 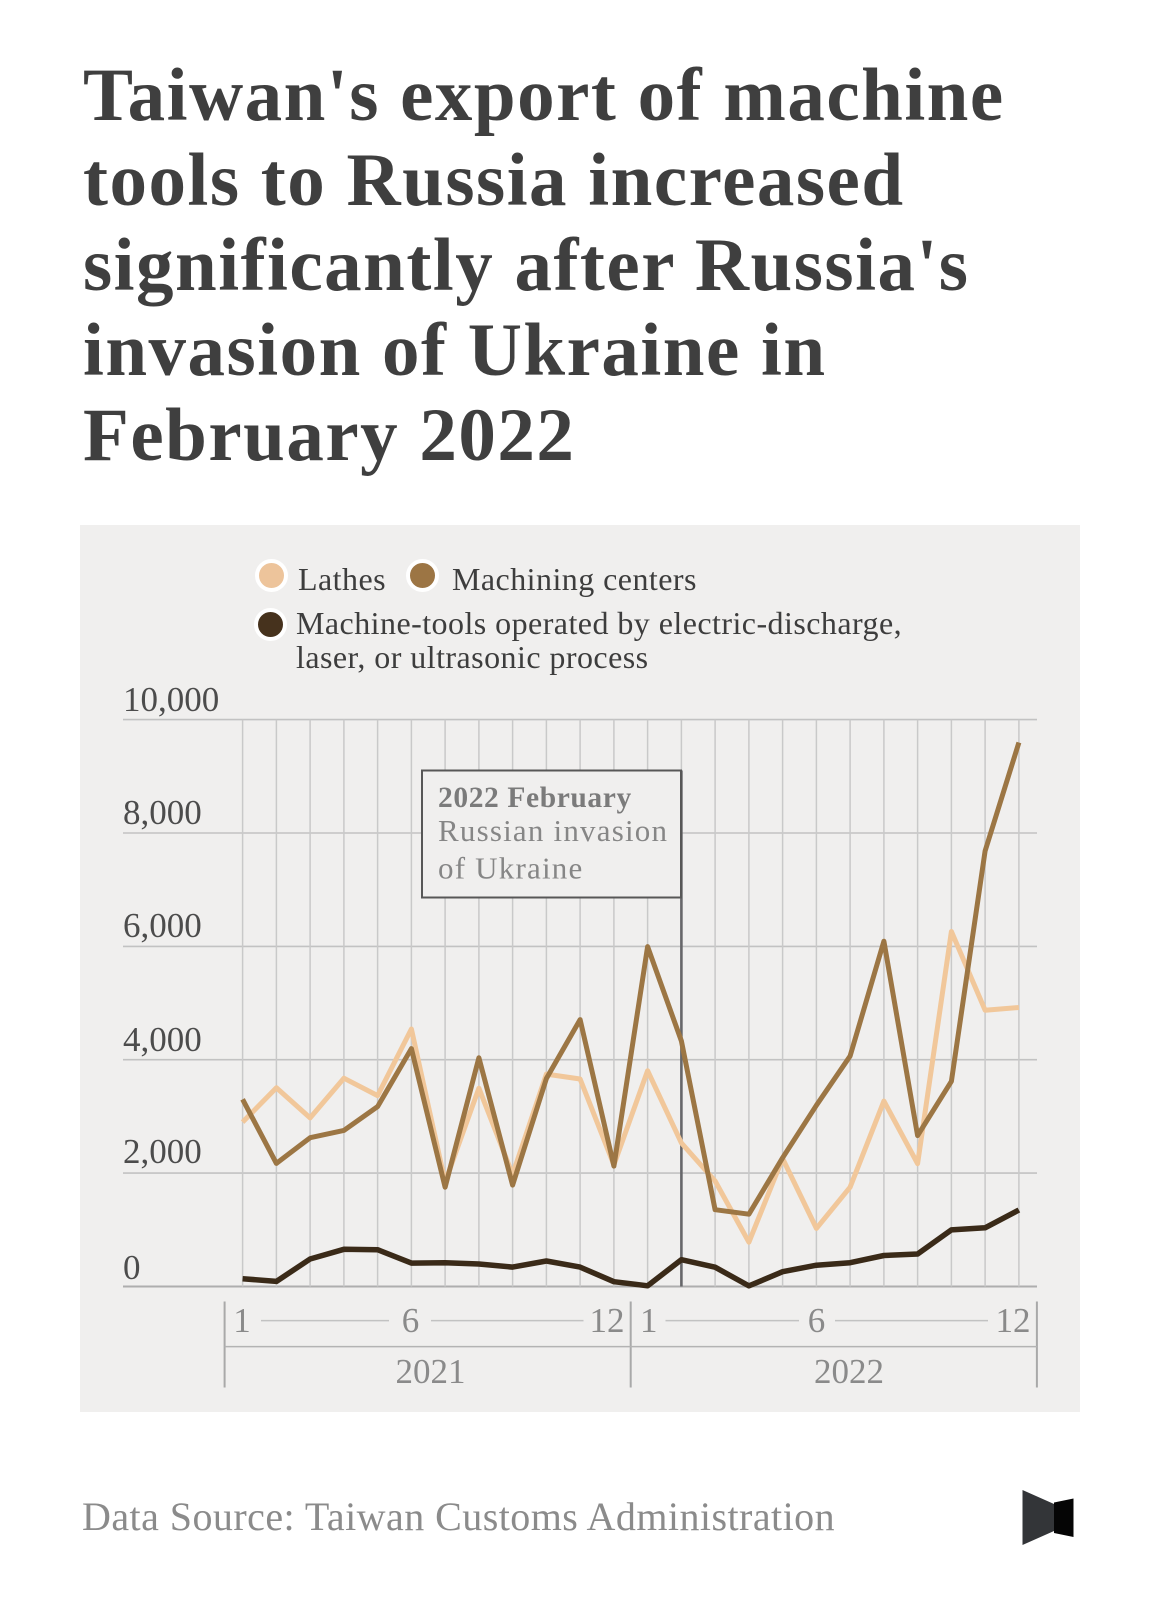 What do you see at coordinates (132, 1267) in the screenshot?
I see `svg-text: 0` at bounding box center [132, 1267].